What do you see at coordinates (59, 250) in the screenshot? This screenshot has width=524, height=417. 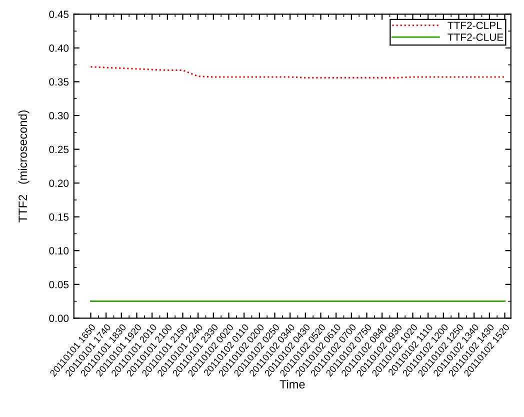 I see `y-tick-label: 0.10` at bounding box center [59, 250].